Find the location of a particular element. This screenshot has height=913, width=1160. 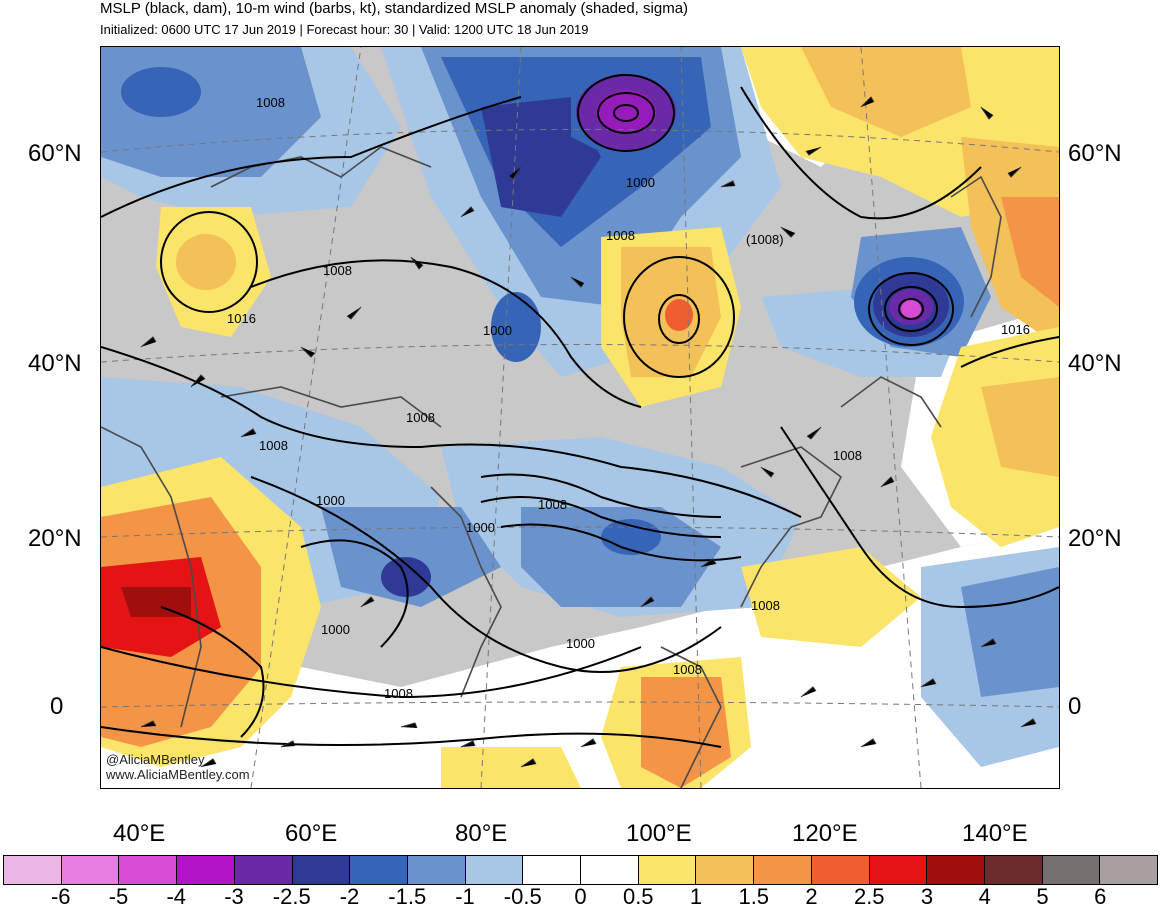

anomaly-neg1-iran is located at coordinates (411, 557).